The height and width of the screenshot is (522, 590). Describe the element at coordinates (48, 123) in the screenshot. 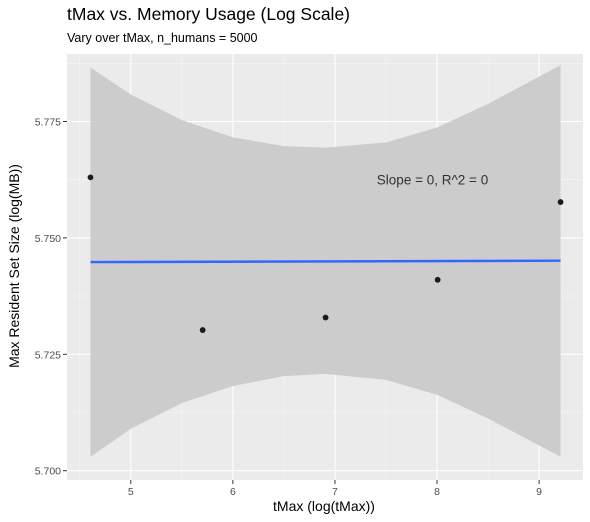

I see `y-tick-label: 5.775` at that location.